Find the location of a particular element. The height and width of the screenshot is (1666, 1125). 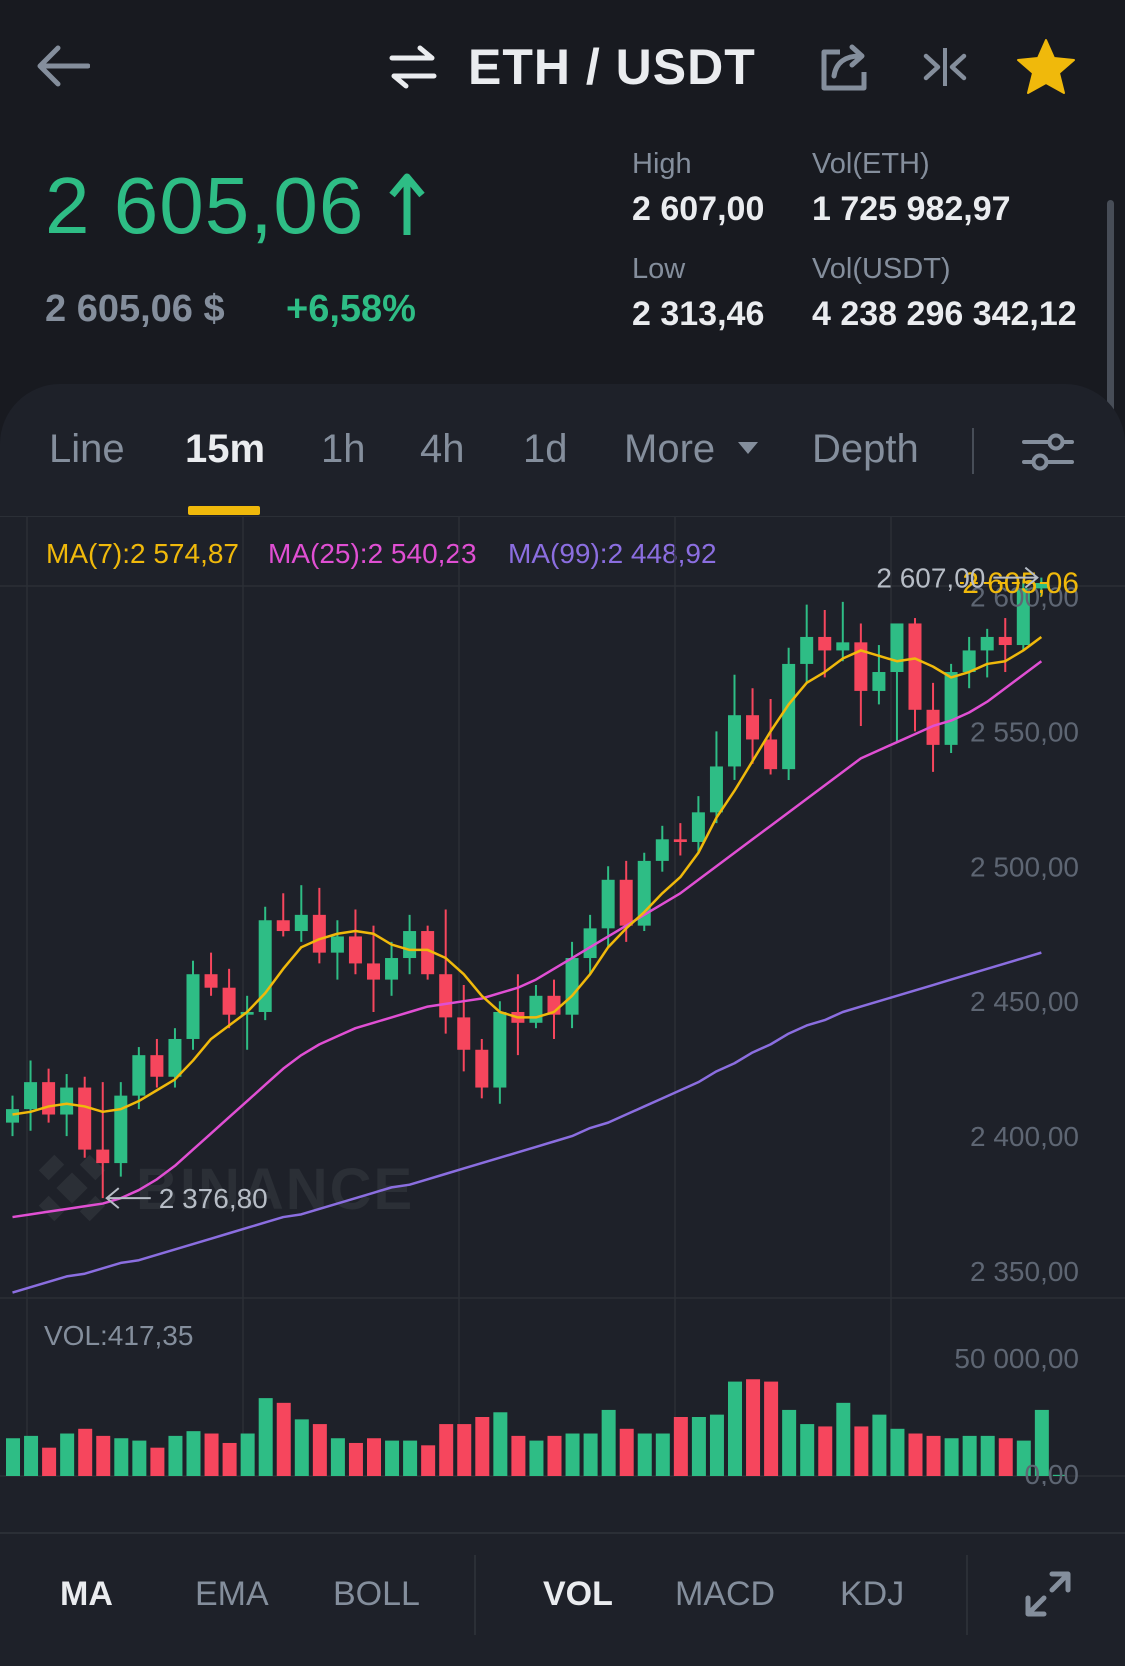

high-marker-label: 2 607,00 is located at coordinates (930, 578).